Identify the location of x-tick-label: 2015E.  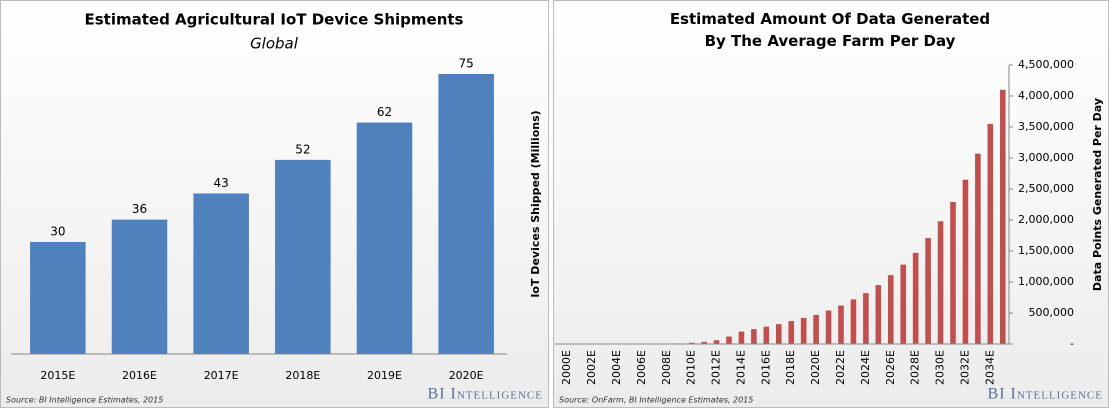
(57, 375).